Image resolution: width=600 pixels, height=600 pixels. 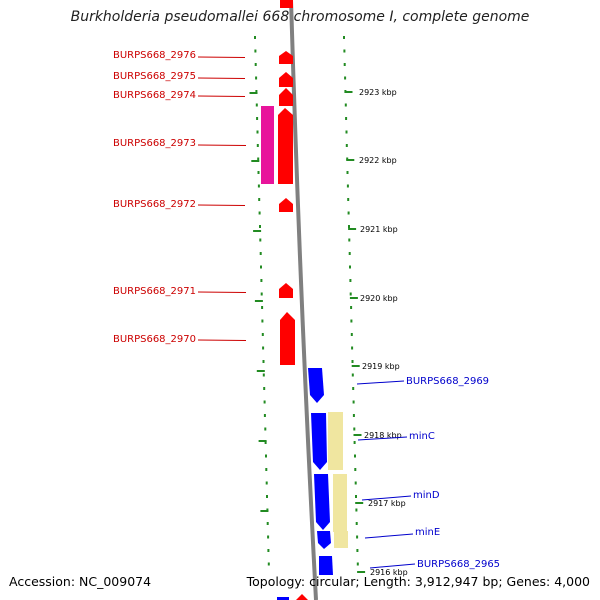 I want to click on scale-label: 2917 kbp, so click(x=387, y=503).